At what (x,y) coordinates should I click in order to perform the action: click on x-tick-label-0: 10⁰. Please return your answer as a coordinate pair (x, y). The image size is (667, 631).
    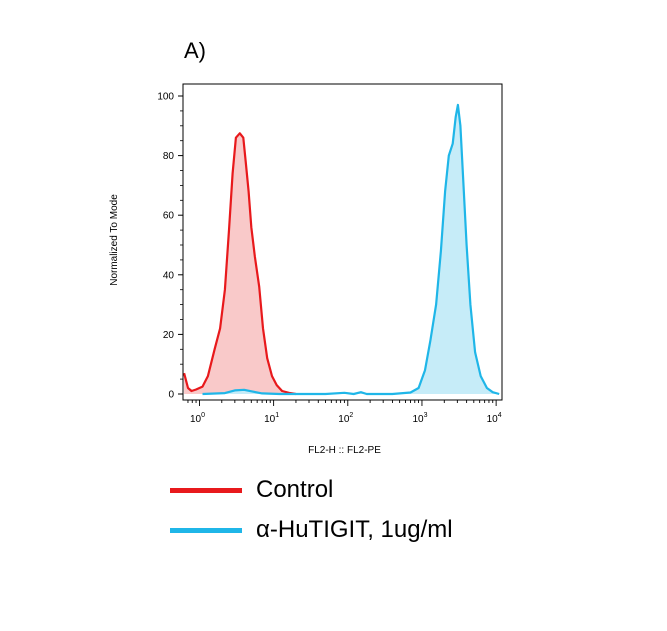
    Looking at the image, I should click on (197, 418).